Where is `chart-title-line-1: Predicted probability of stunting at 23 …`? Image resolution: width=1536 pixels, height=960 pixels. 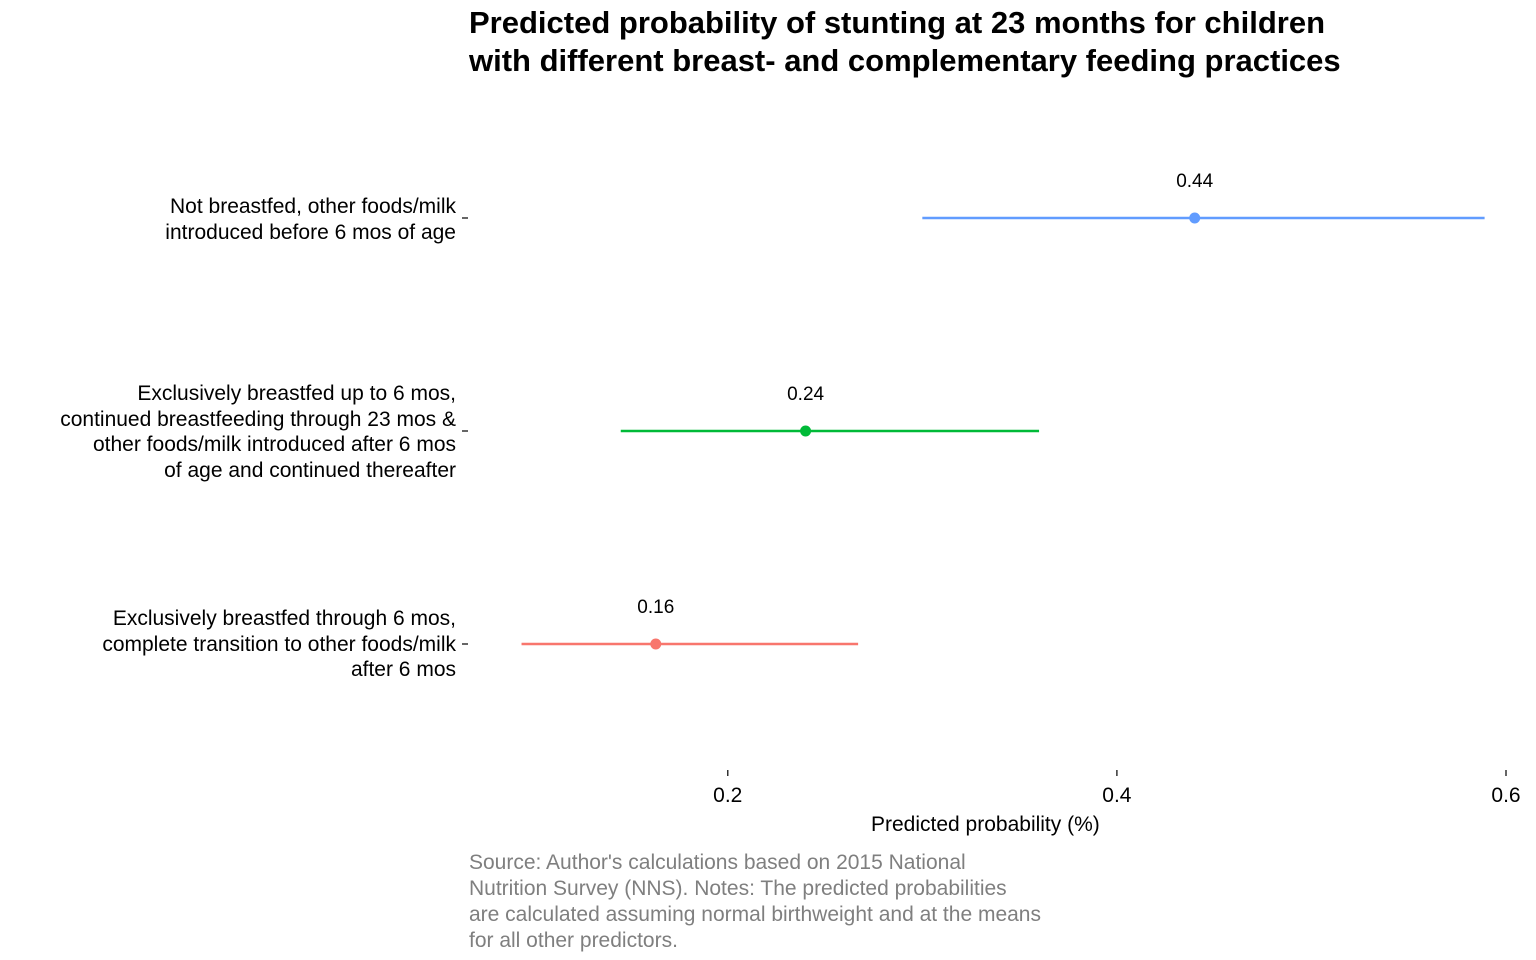
chart-title-line-1: Predicted probability of stunting at 23 … is located at coordinates (897, 22).